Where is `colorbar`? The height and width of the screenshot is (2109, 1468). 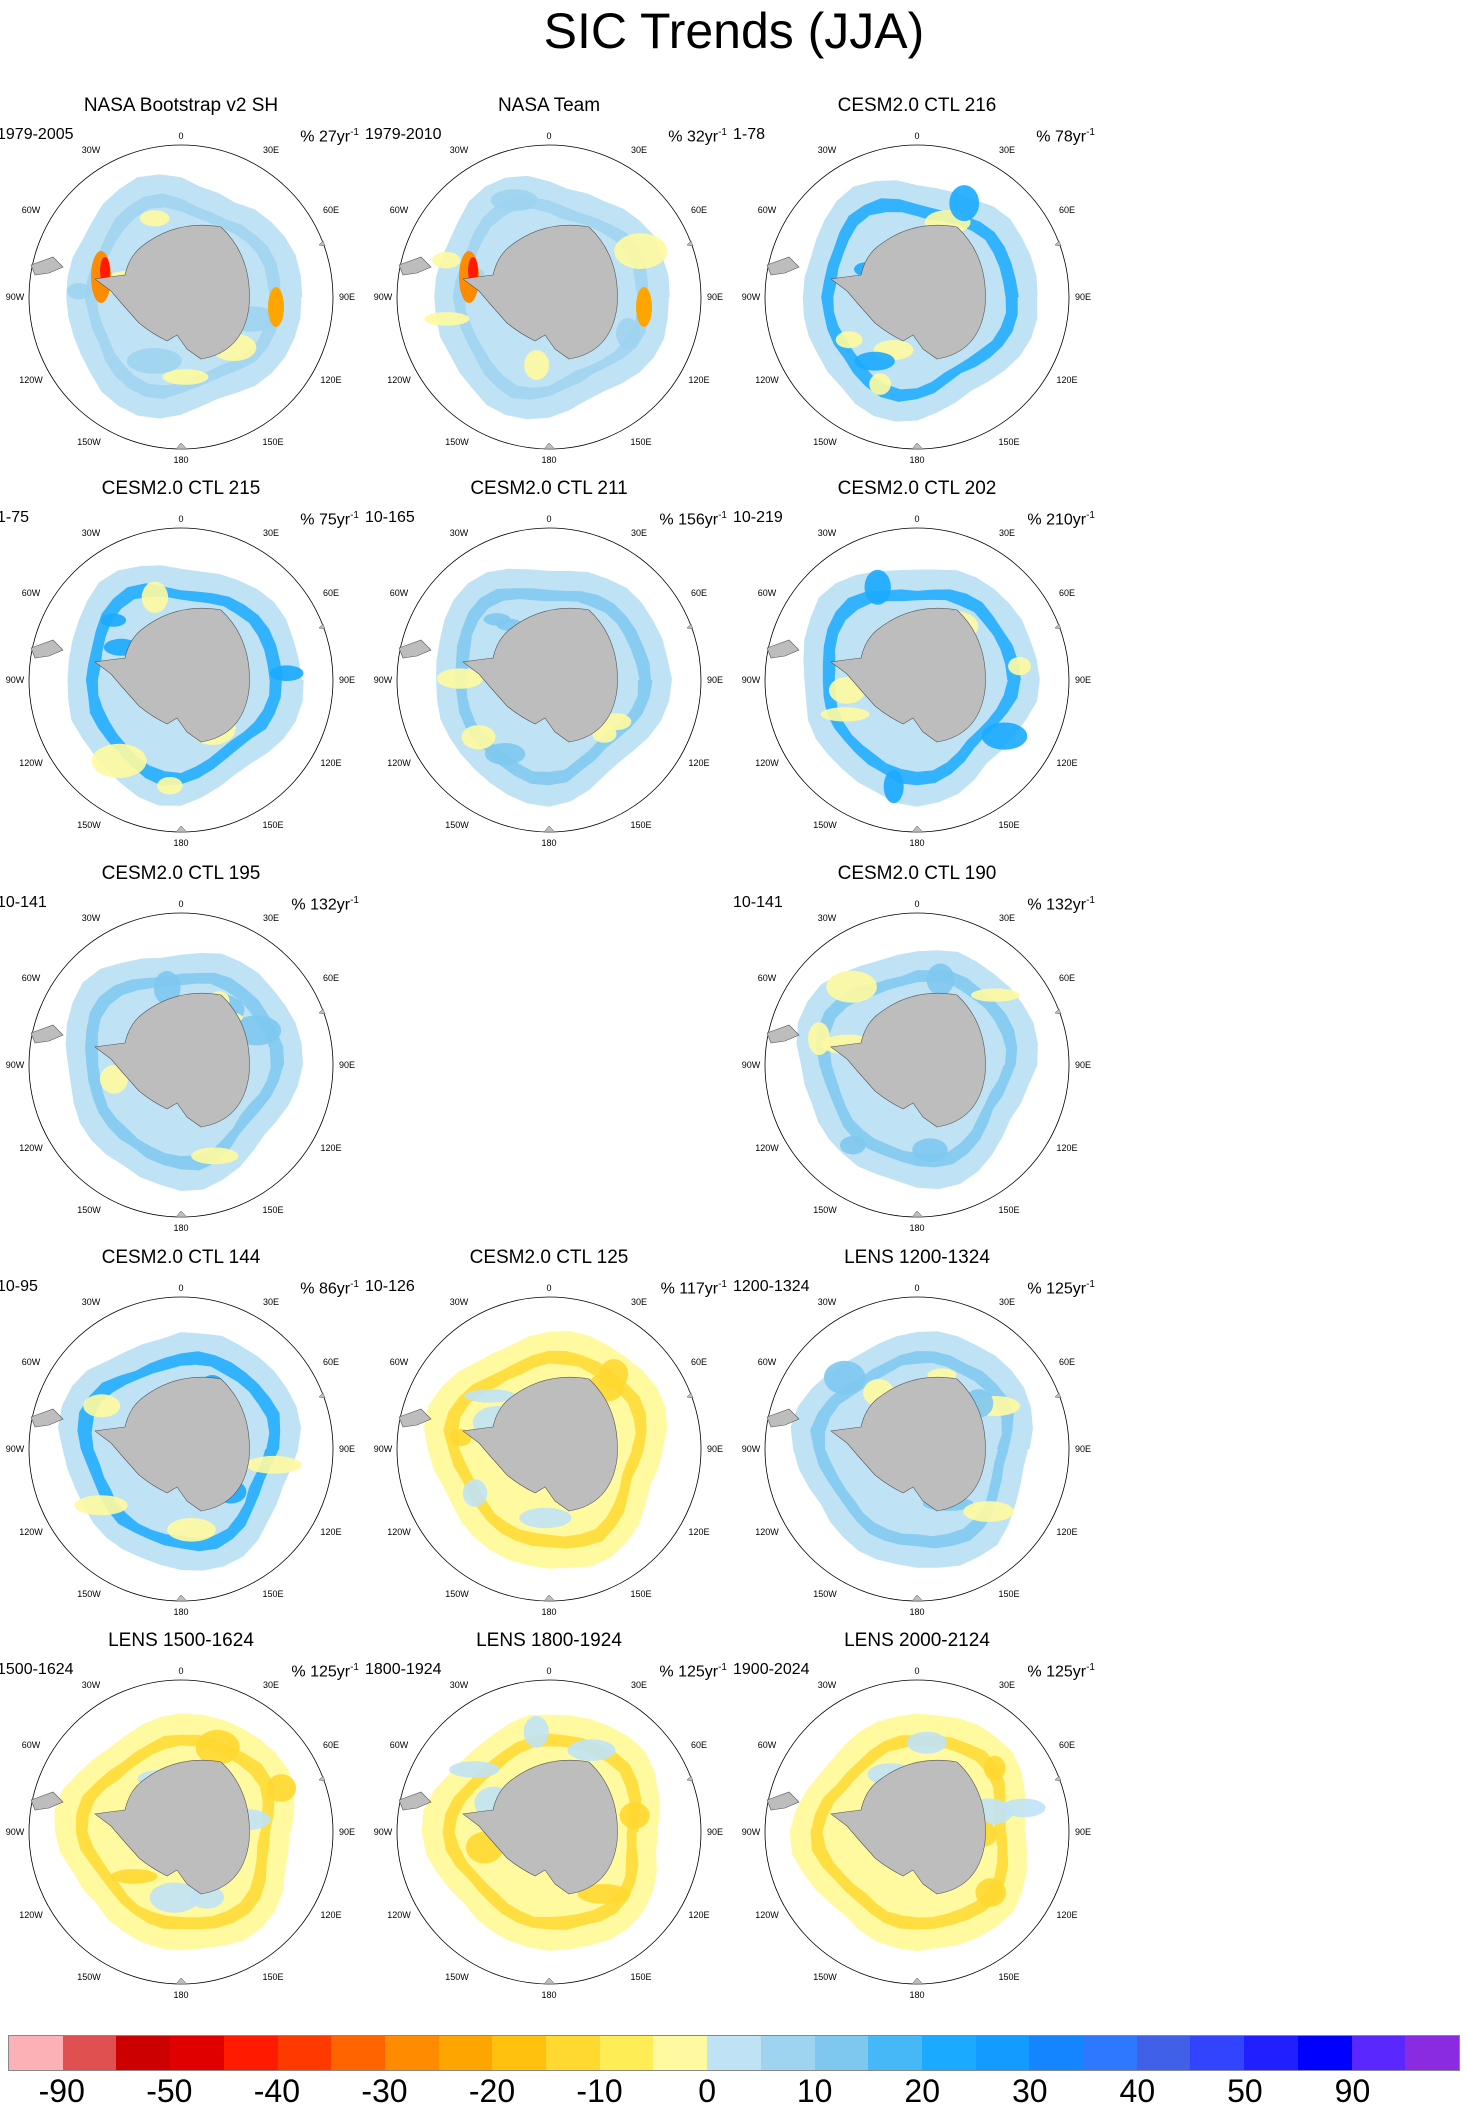
colorbar is located at coordinates (734, 2053).